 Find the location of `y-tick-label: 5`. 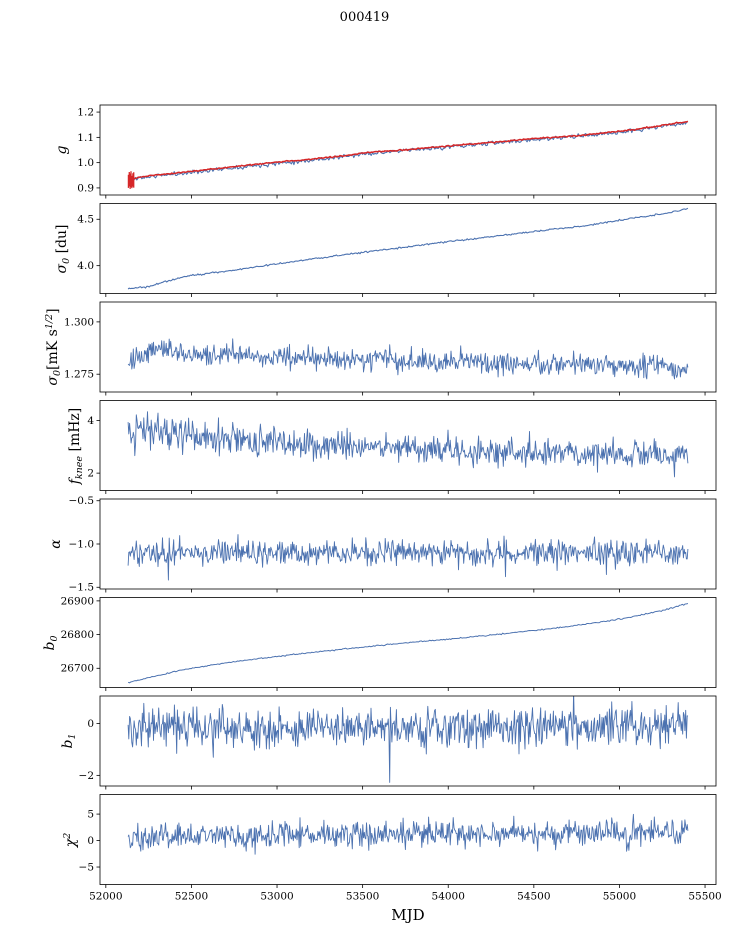

y-tick-label: 5 is located at coordinates (90, 814).